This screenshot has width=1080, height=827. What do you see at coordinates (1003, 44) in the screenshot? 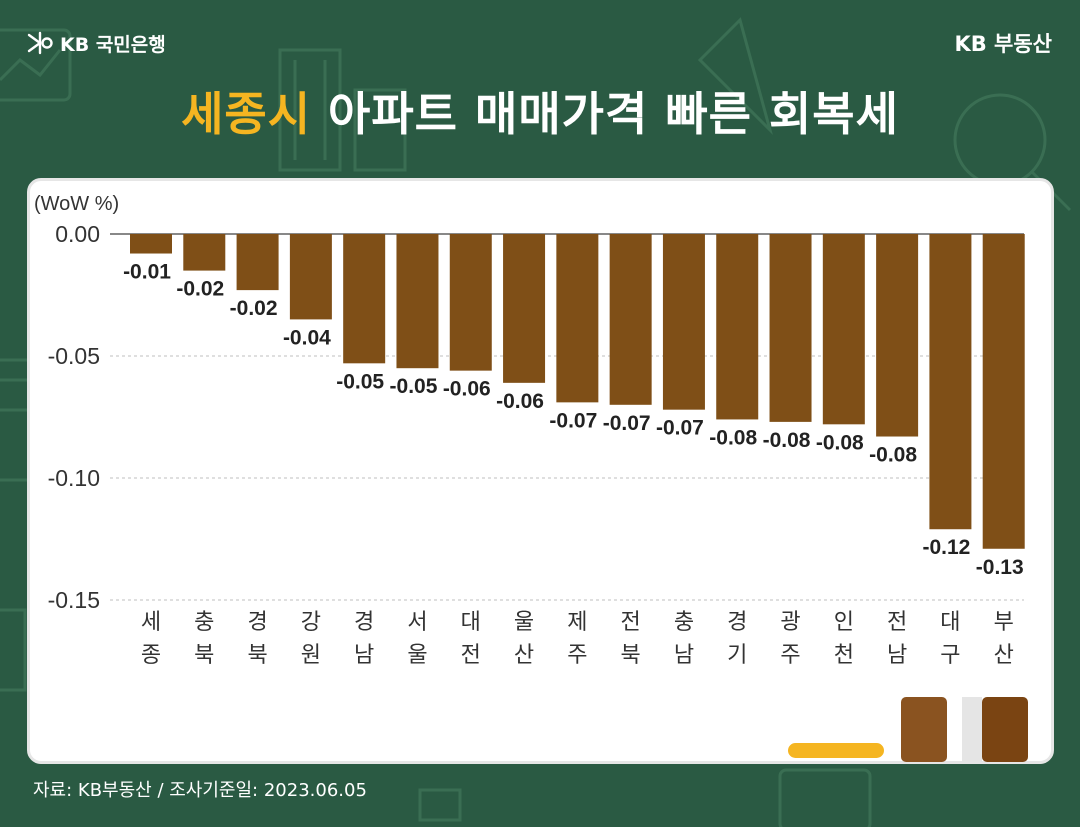
I see `brand-label: KB 부동산` at bounding box center [1003, 44].